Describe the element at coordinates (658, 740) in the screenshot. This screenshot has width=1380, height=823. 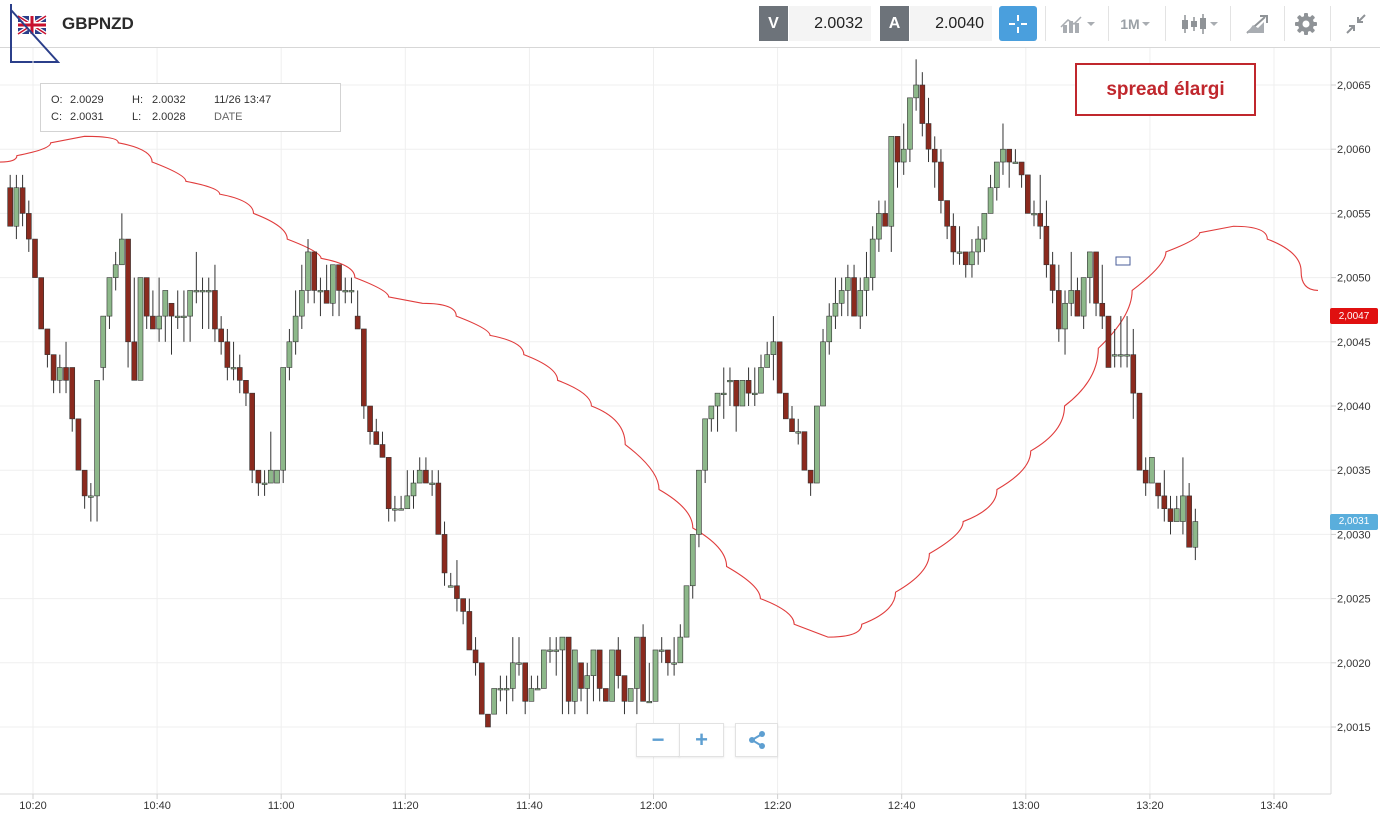
I see `zoom-out-button: −` at that location.